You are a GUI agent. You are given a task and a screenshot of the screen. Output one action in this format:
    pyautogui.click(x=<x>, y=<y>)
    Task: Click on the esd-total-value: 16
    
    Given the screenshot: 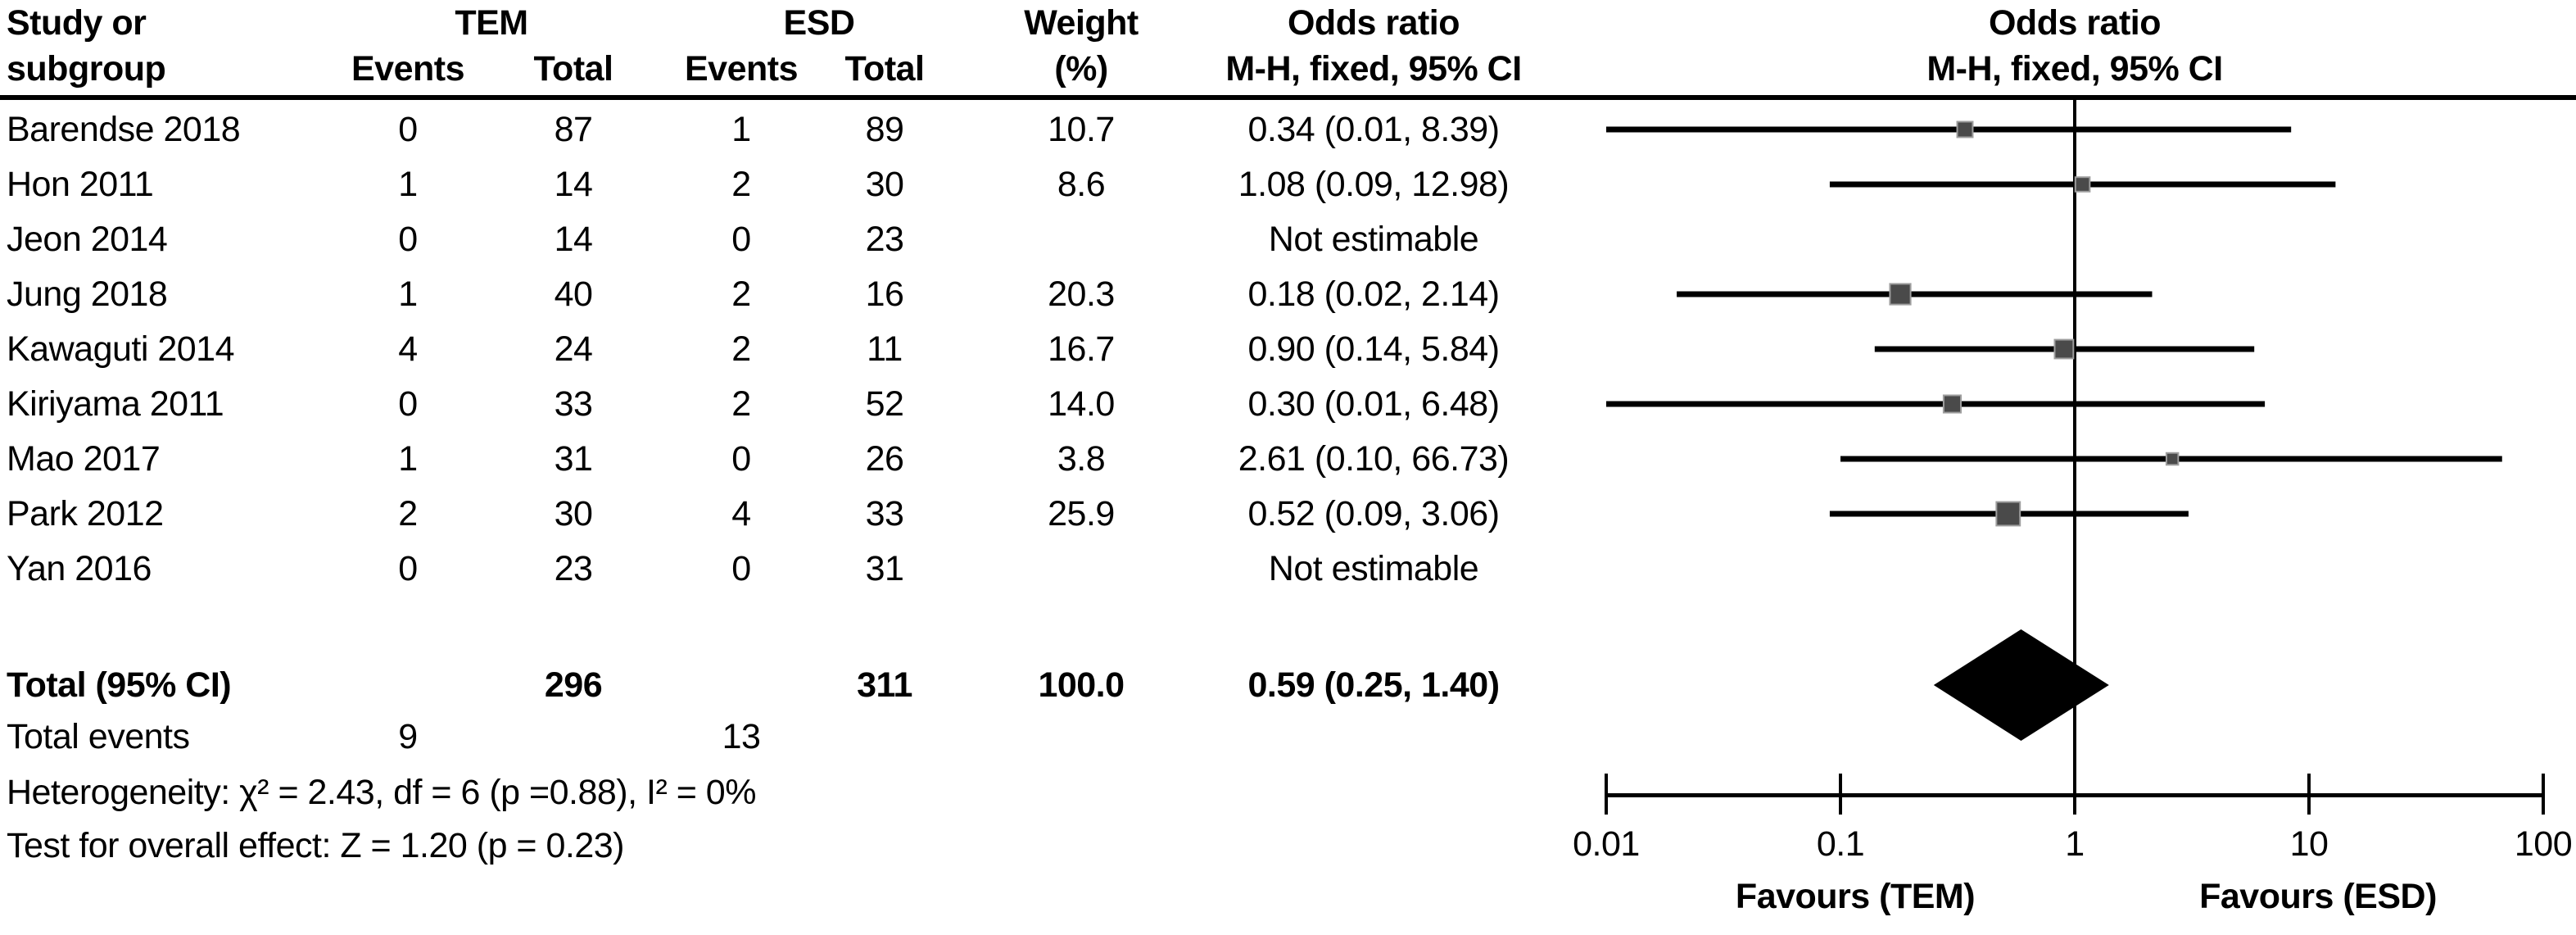 What is the action you would take?
    pyautogui.click(x=884, y=294)
    